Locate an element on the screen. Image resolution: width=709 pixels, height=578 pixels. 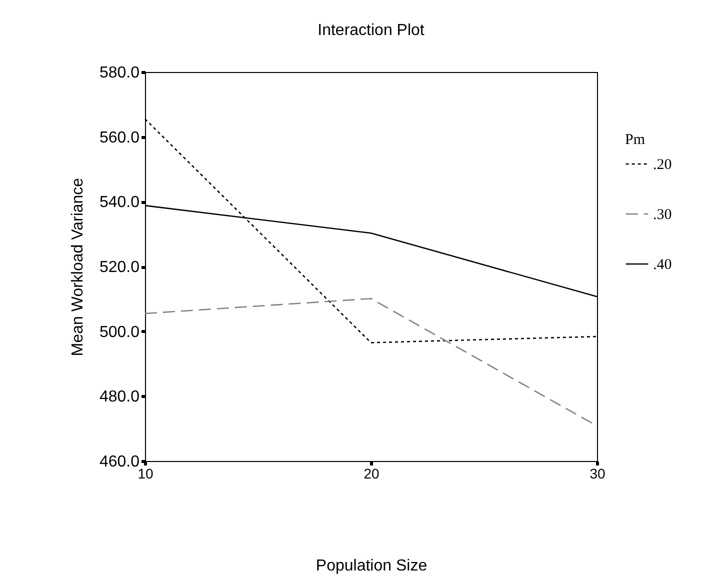
x-tick-label: 10 is located at coordinates (146, 474).